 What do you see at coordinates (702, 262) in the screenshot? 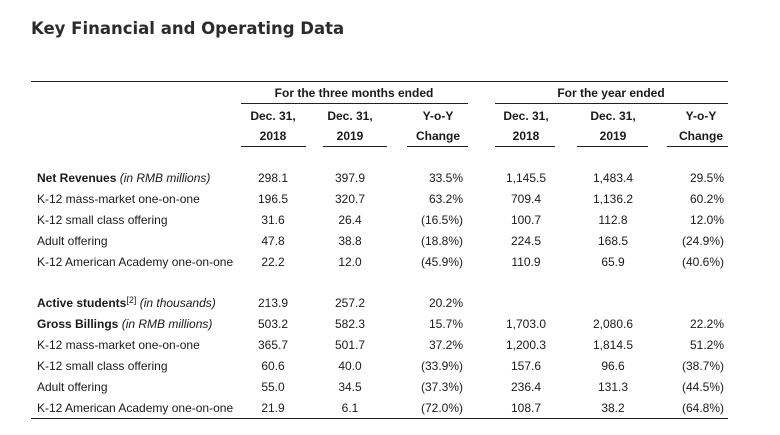
I see `table-cell: (40.6%)` at bounding box center [702, 262].